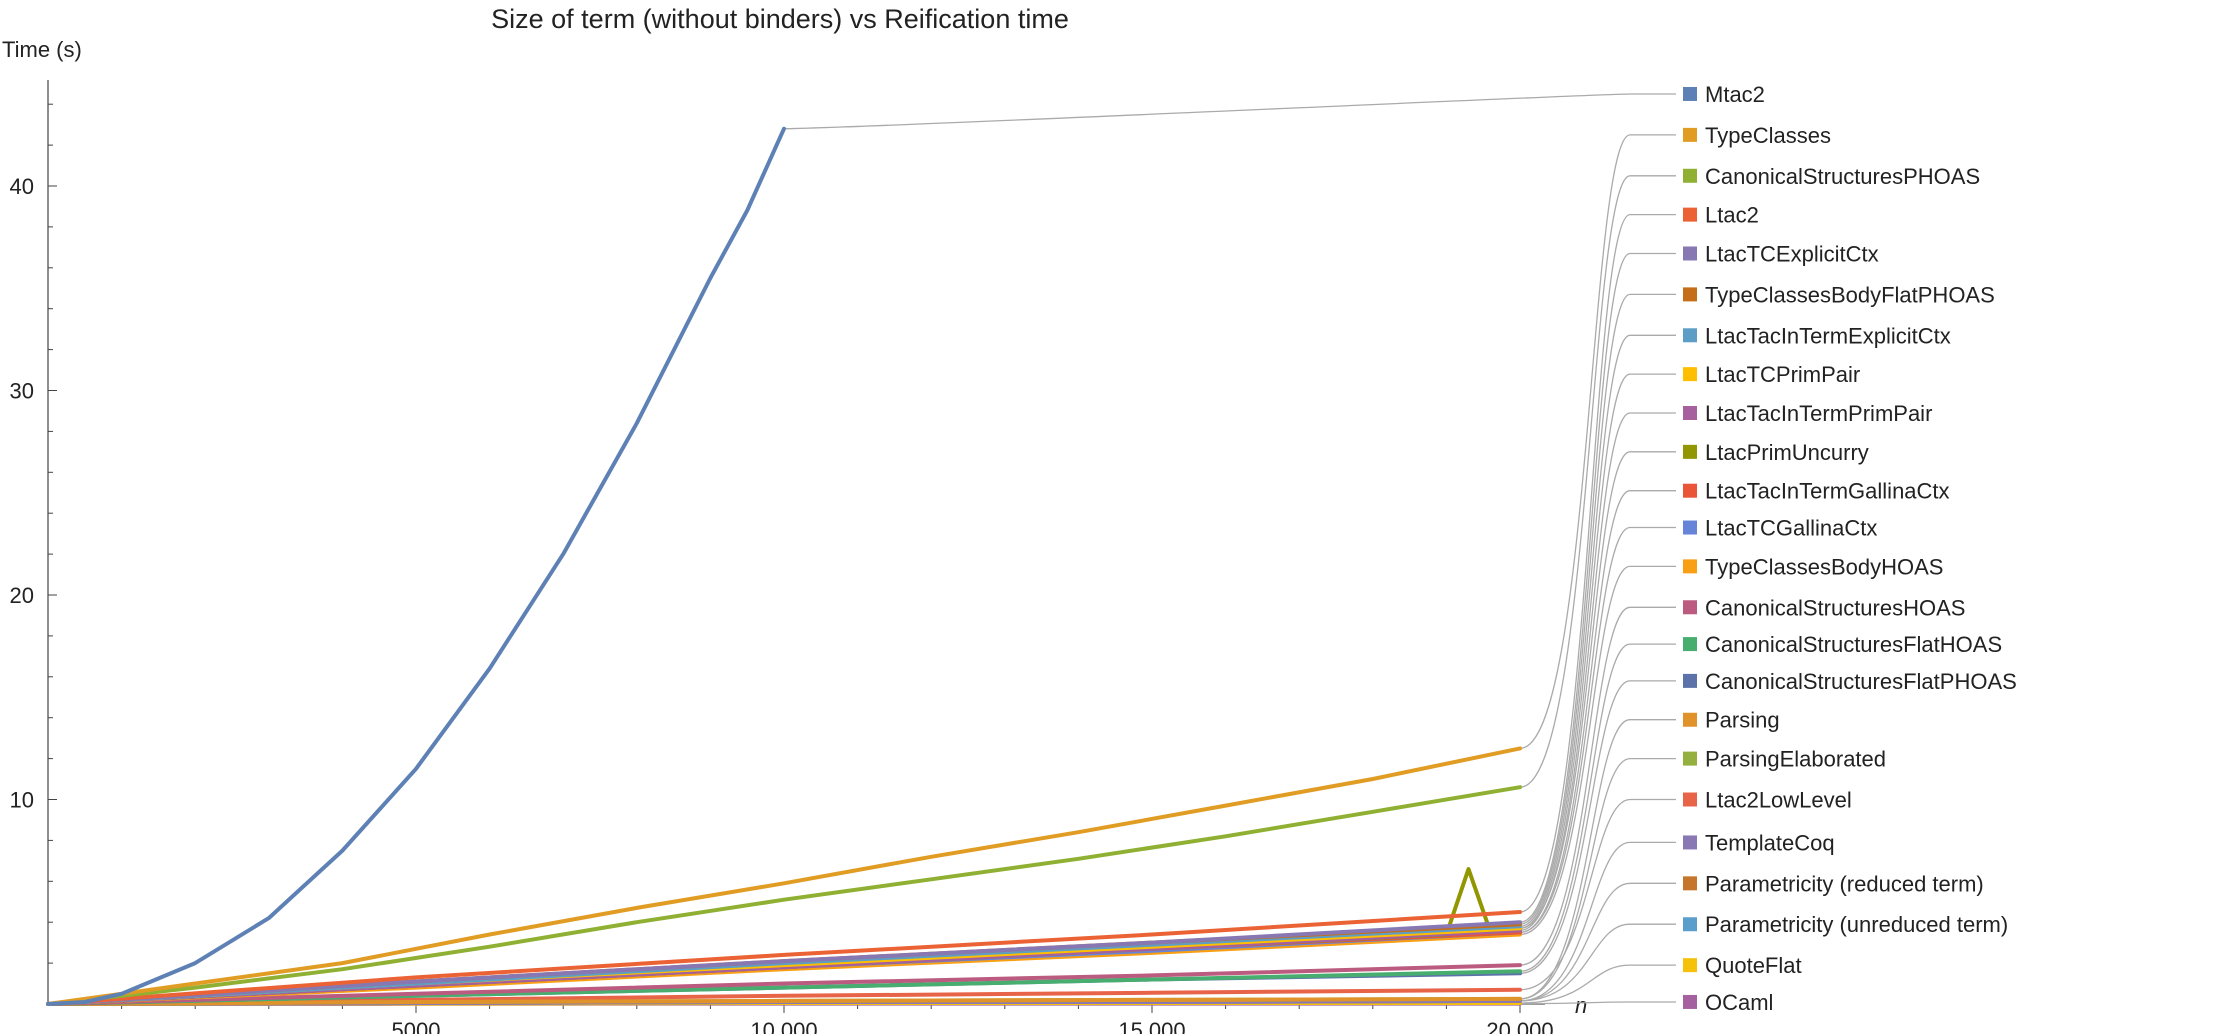  What do you see at coordinates (1770, 842) in the screenshot?
I see `legend-label: TemplateCoq` at bounding box center [1770, 842].